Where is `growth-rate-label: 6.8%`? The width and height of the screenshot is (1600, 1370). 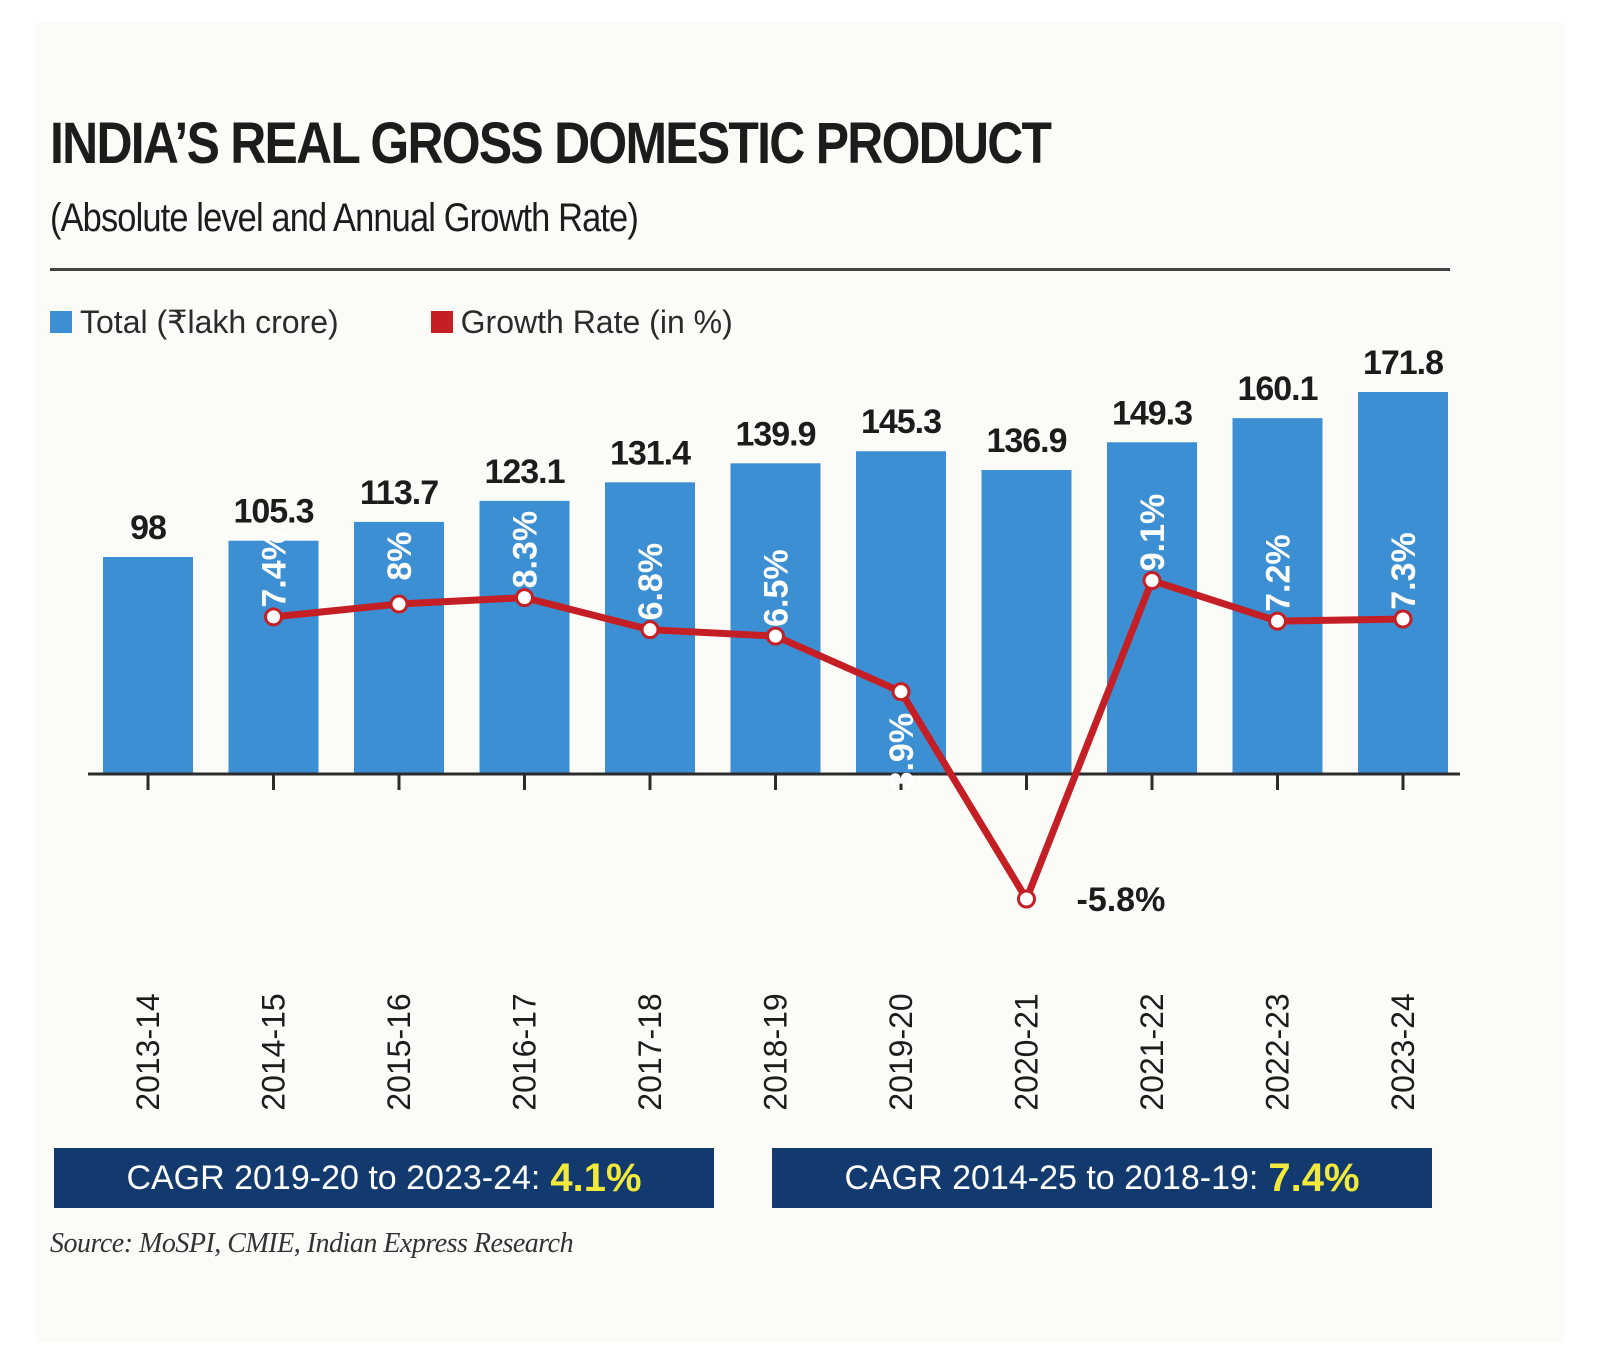
growth-rate-label: 6.8% is located at coordinates (651, 582).